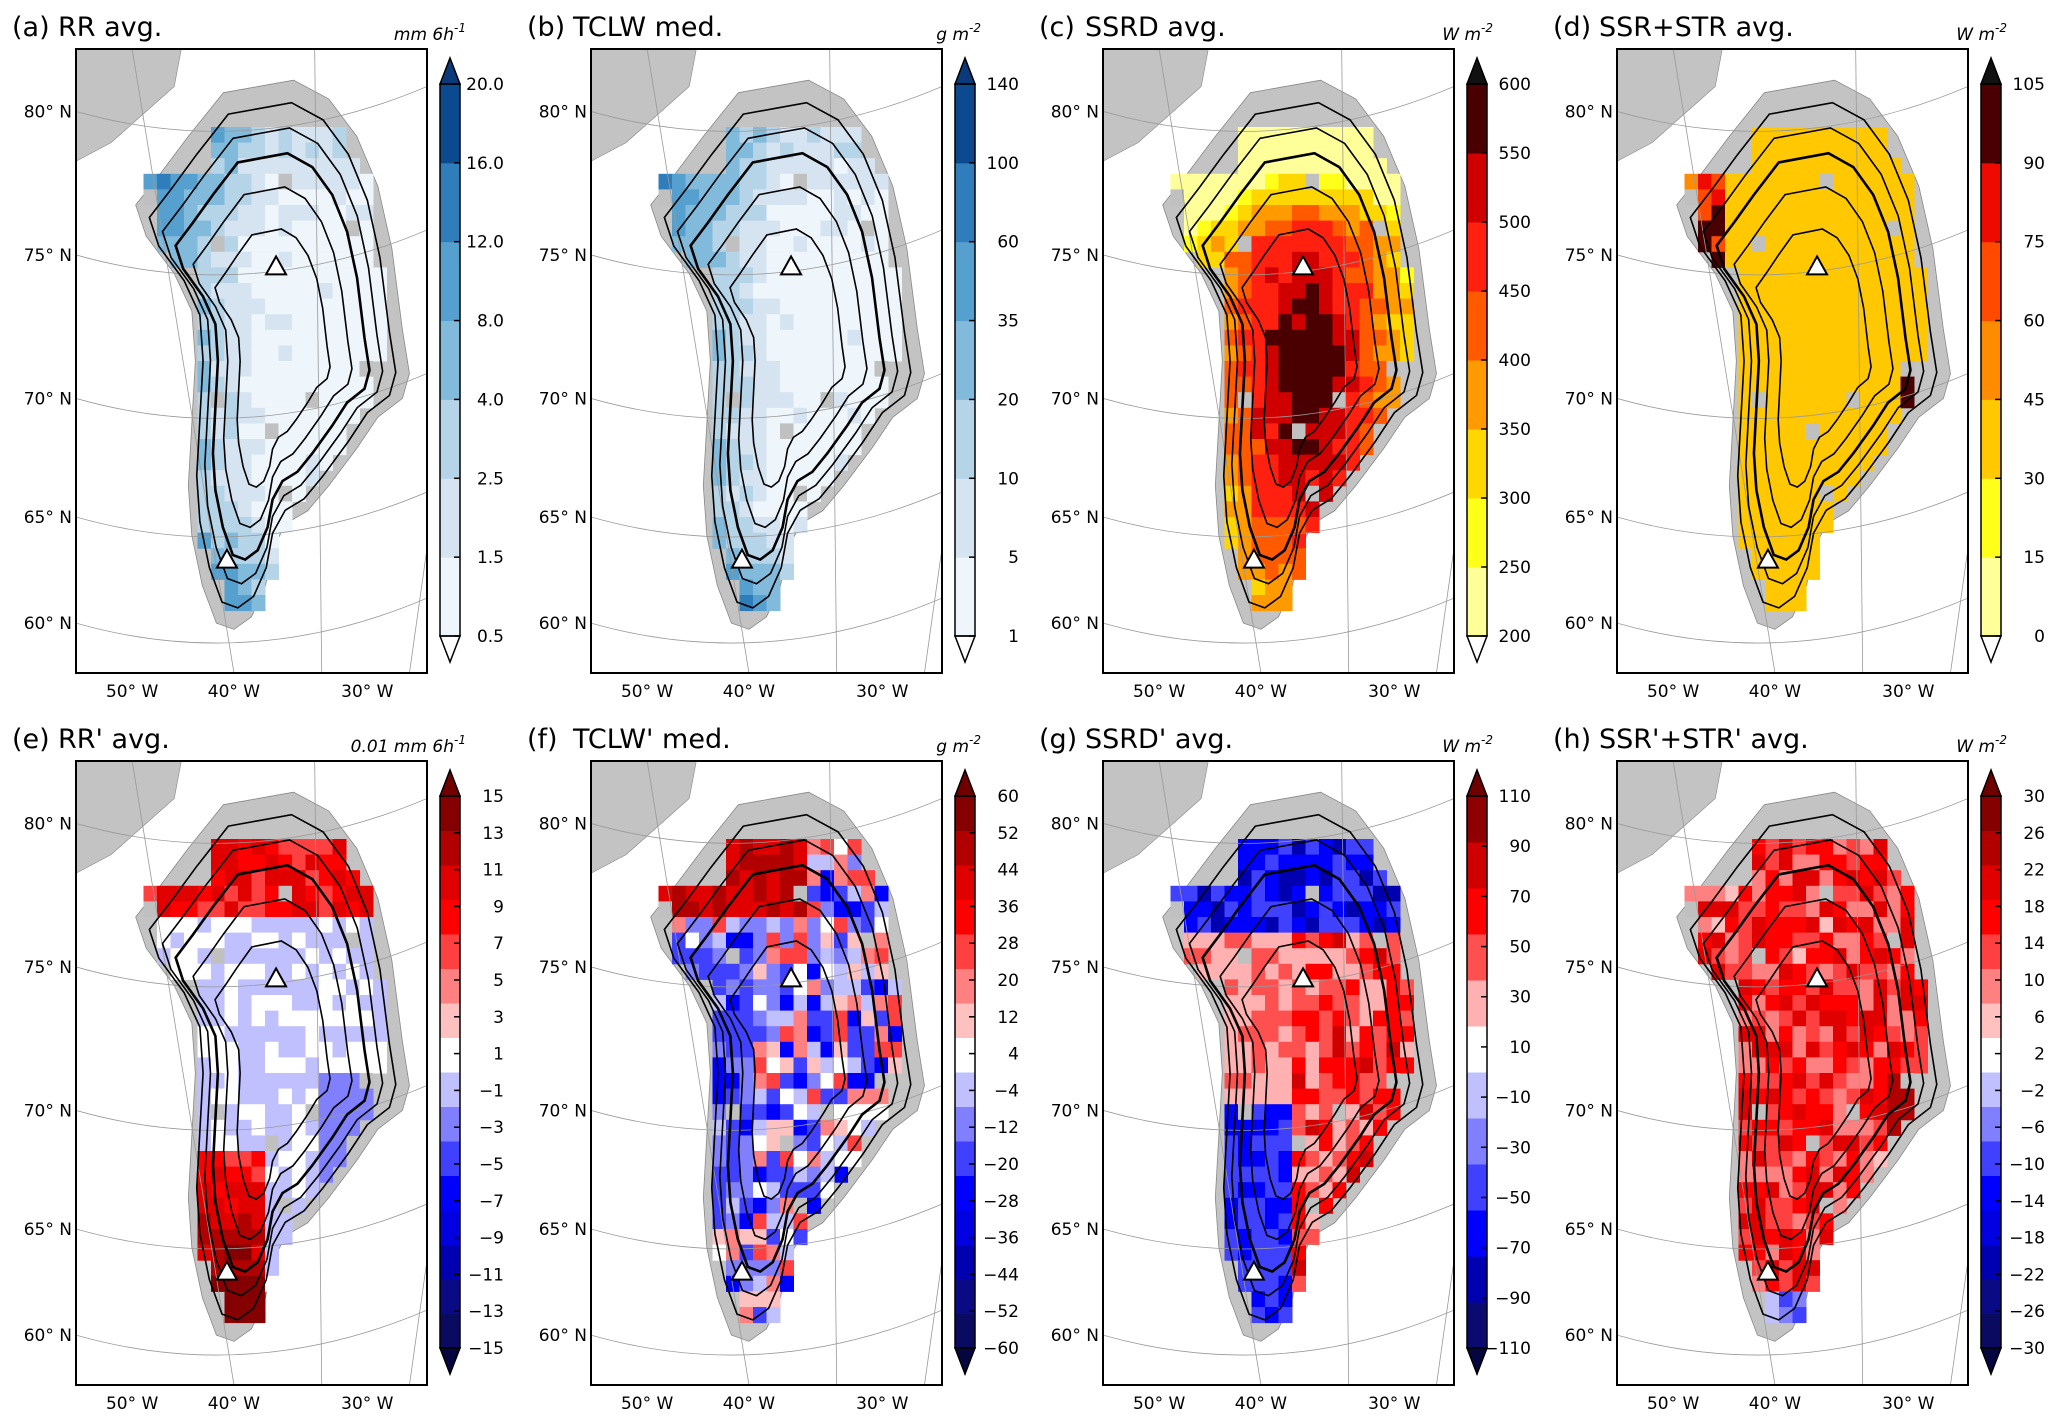 The height and width of the screenshot is (1425, 2067). What do you see at coordinates (490, 637) in the screenshot?
I see `colorbar-tick-label: 0.5` at bounding box center [490, 637].